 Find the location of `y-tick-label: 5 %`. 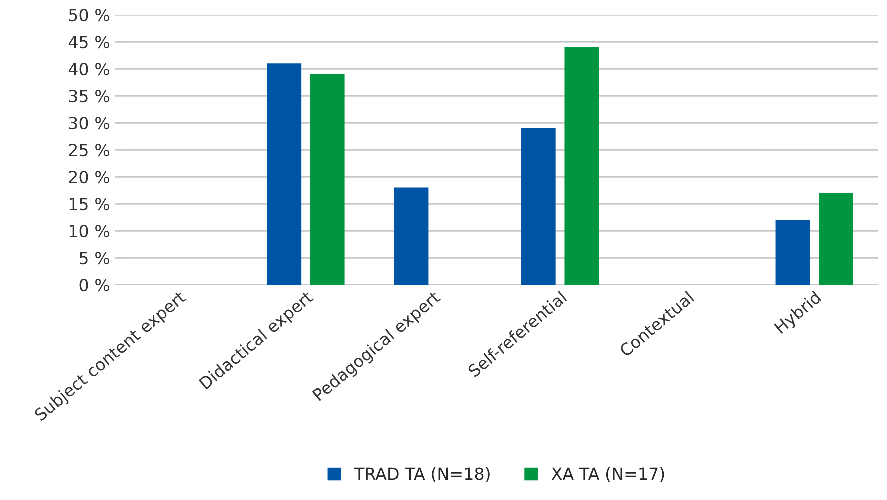

y-tick-label: 5 % is located at coordinates (95, 258).